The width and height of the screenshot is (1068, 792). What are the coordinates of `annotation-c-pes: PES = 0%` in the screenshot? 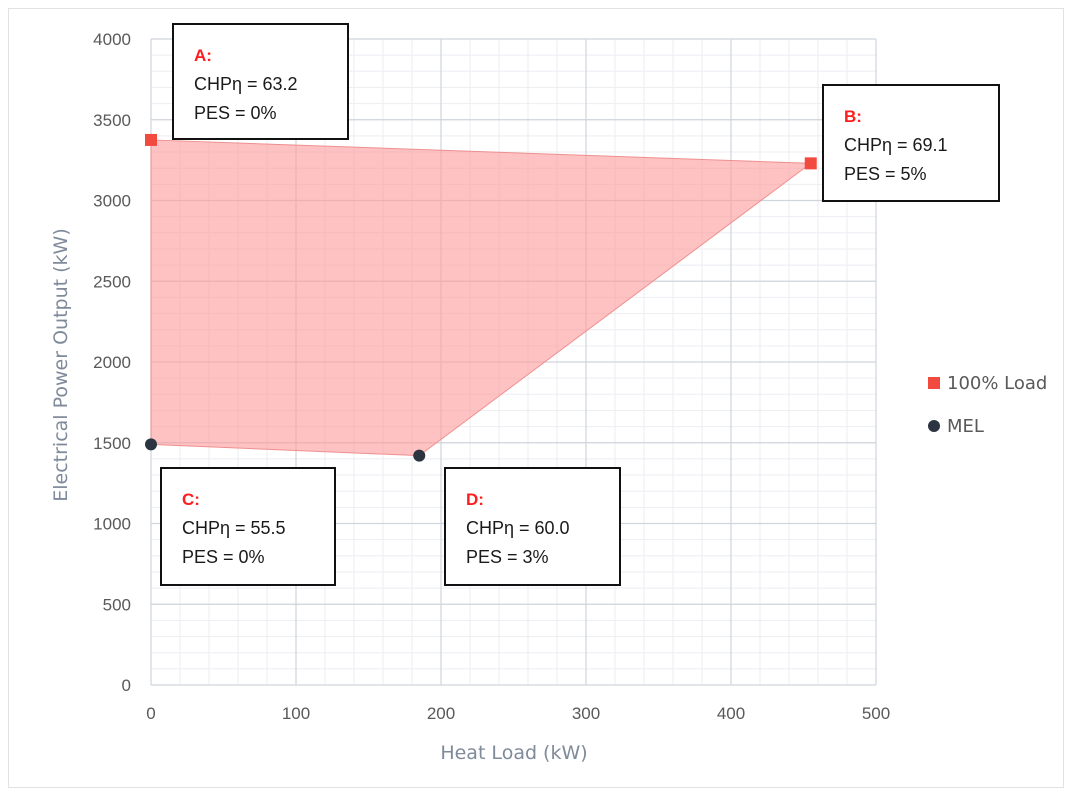 It's located at (223, 557).